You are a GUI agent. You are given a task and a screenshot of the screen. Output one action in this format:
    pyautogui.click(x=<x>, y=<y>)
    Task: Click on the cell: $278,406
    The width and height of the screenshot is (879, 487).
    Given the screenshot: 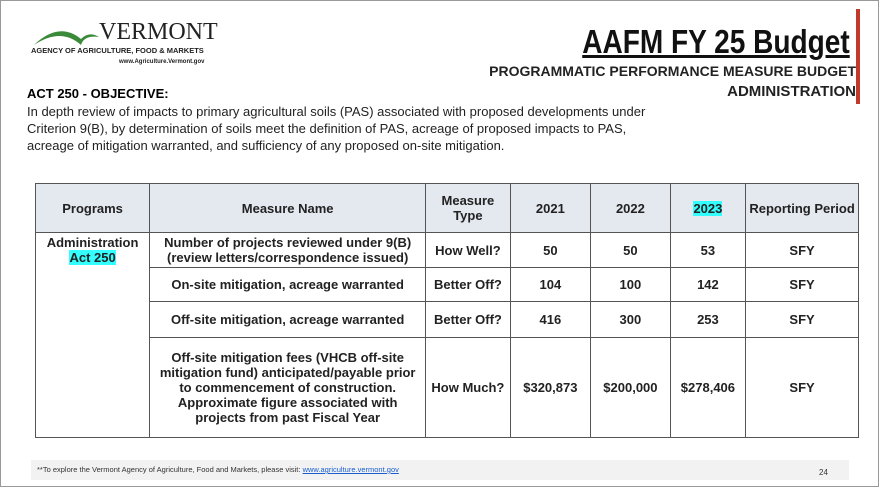 What is the action you would take?
    pyautogui.click(x=708, y=387)
    